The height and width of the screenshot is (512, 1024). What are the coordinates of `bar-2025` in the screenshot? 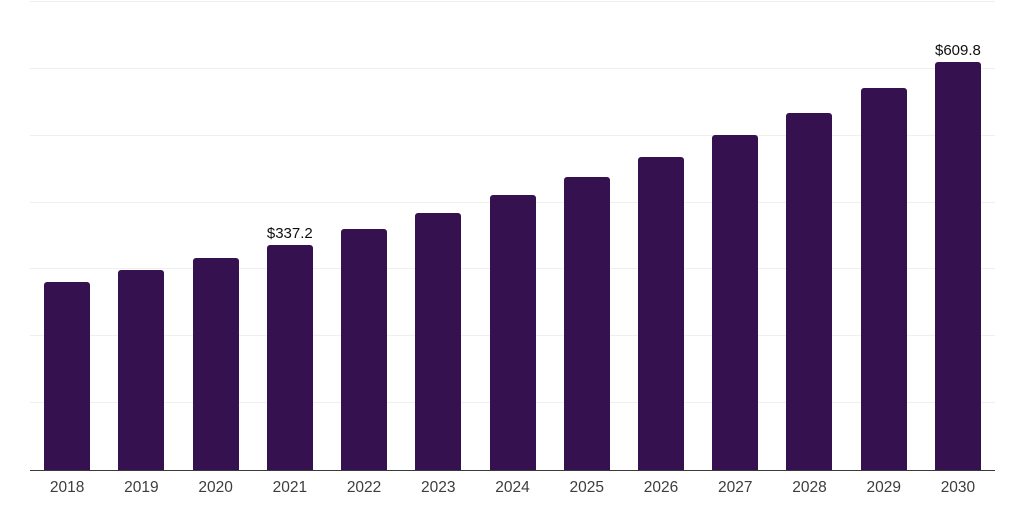 It's located at (586, 323).